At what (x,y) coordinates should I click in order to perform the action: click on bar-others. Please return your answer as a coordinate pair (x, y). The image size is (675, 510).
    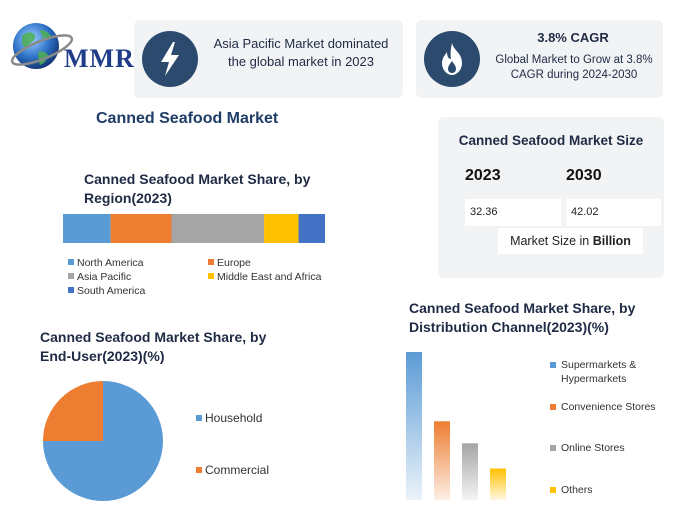
    Looking at the image, I should click on (498, 484).